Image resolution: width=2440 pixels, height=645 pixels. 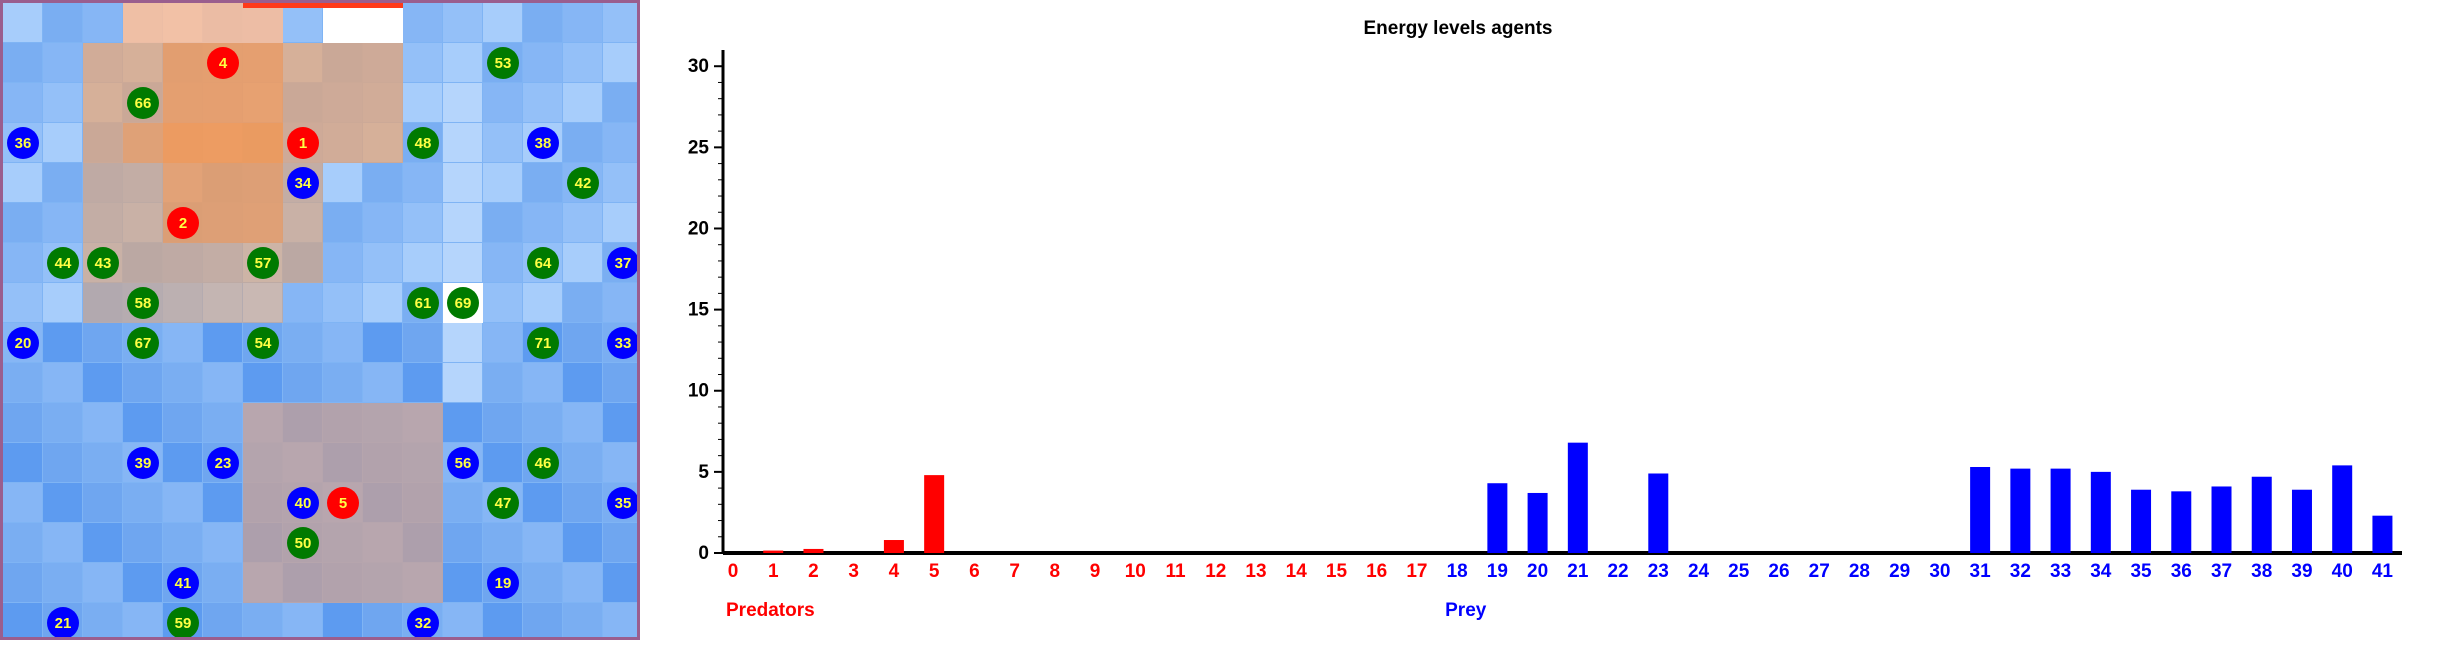 I want to click on prey-agent: 23, so click(x=223, y=463).